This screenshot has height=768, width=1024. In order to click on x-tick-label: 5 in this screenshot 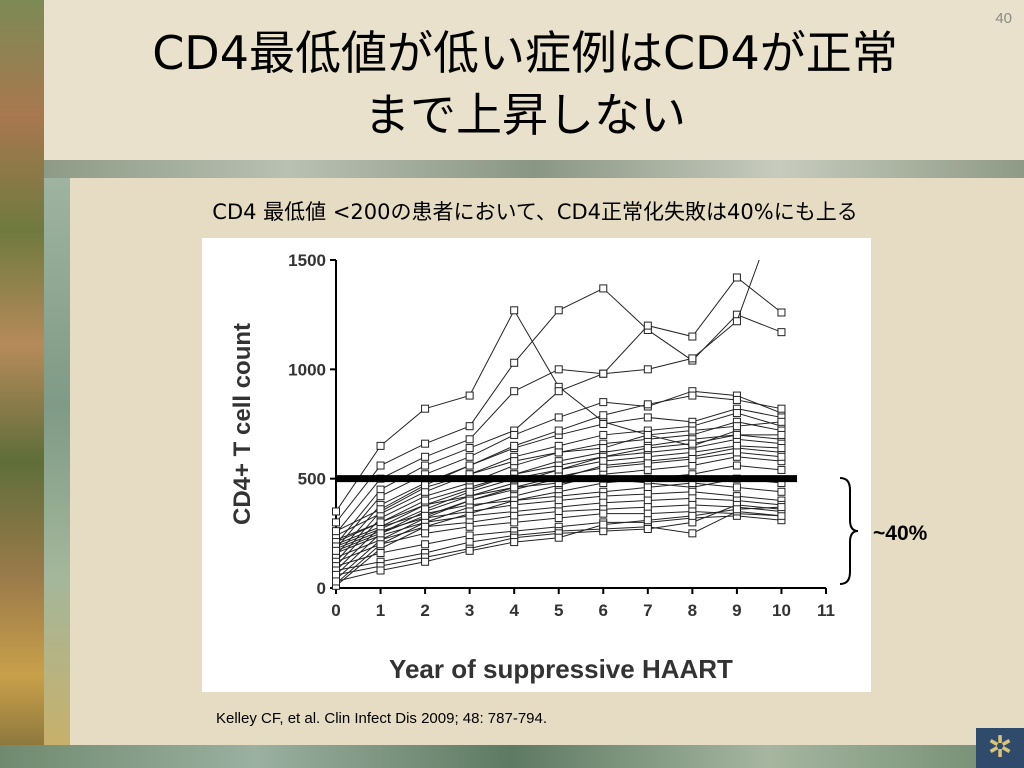, I will do `click(558, 610)`.